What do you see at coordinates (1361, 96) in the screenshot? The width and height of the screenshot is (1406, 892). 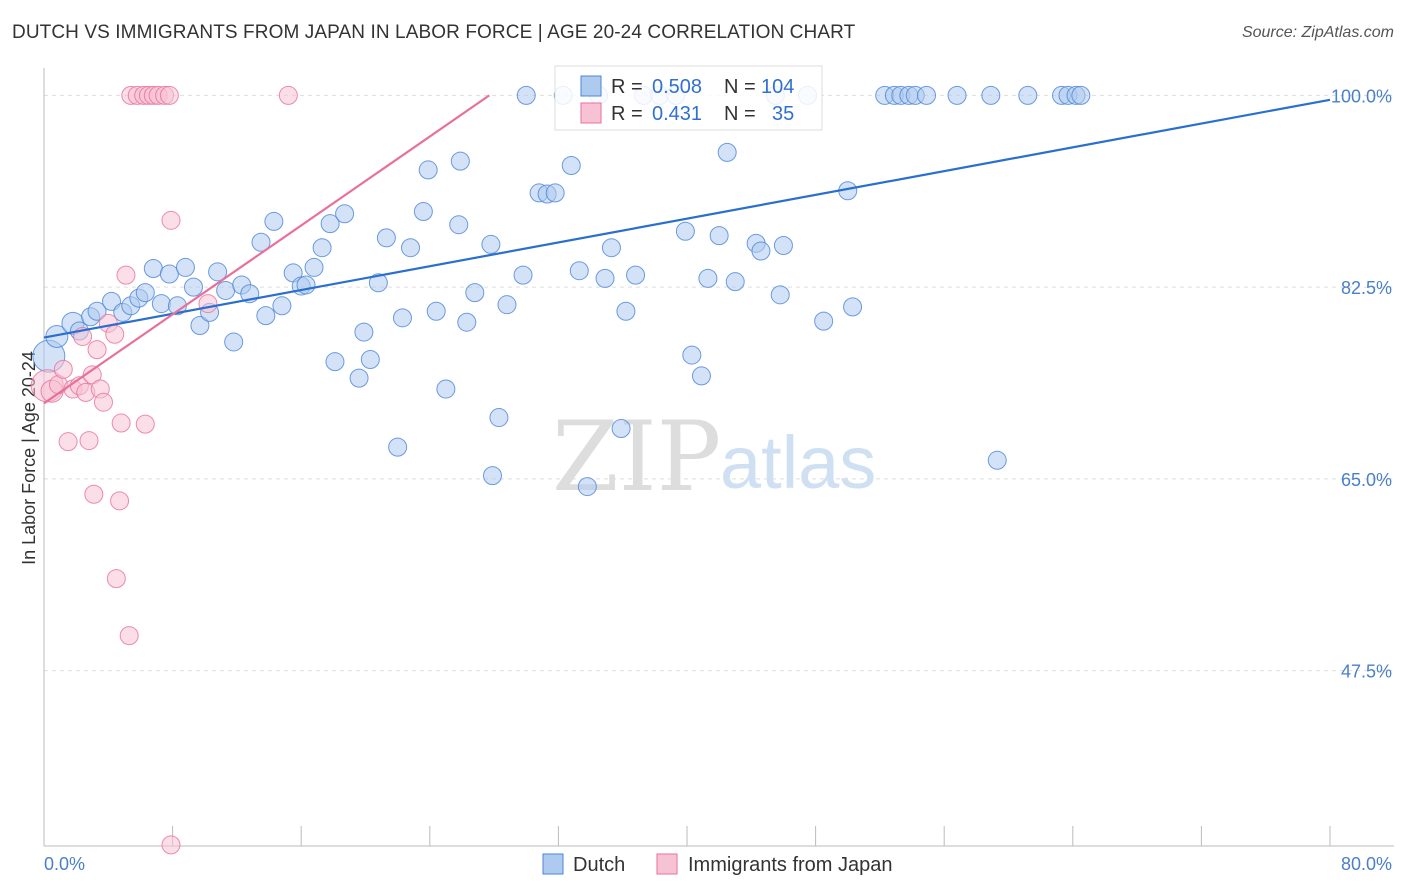 I see `y-tick-label: 100.0%` at bounding box center [1361, 96].